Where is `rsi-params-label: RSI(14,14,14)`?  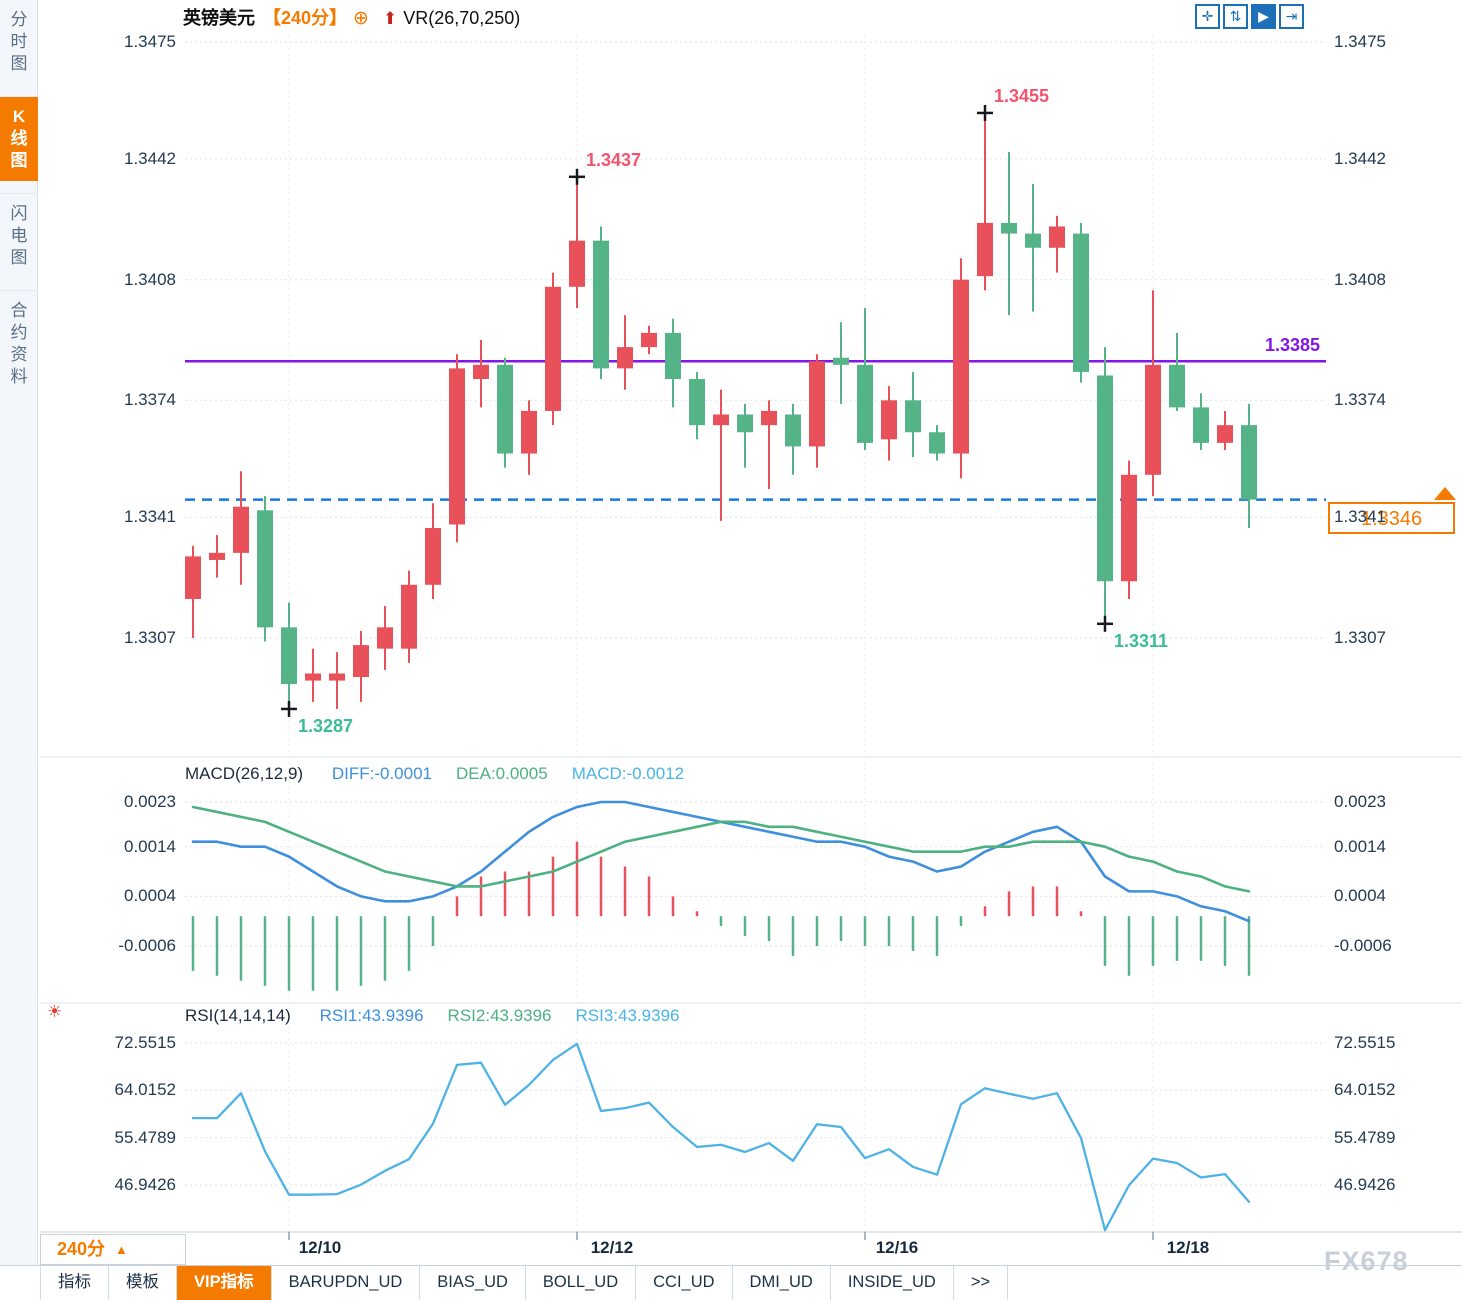 rsi-params-label: RSI(14,14,14) is located at coordinates (238, 1015).